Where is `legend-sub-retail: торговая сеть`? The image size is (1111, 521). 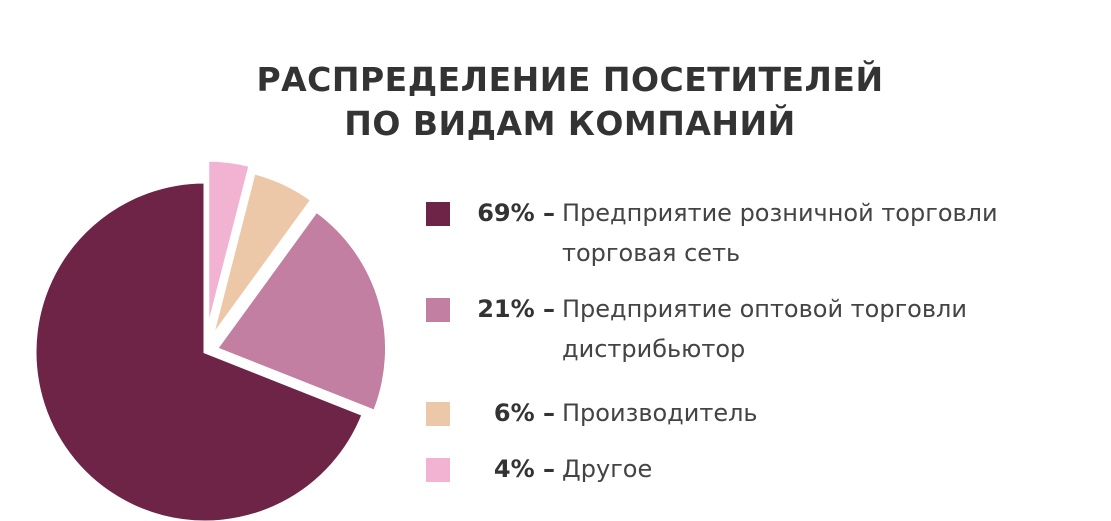
legend-sub-retail: торговая сеть is located at coordinates (651, 253).